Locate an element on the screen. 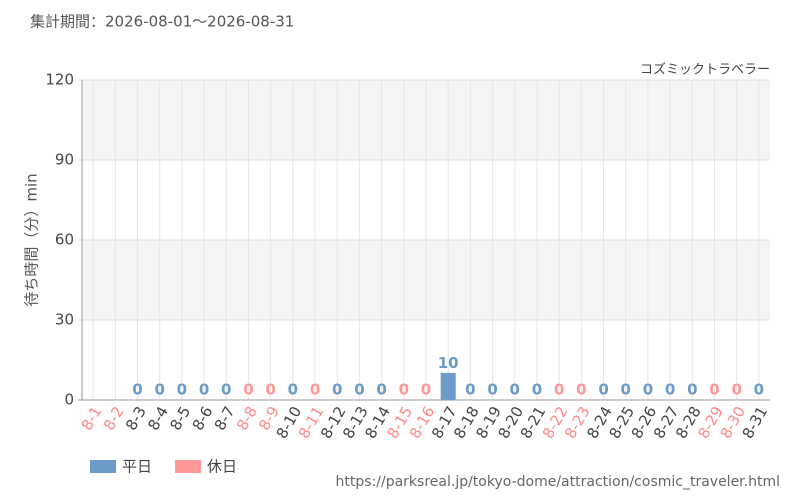 This screenshot has height=500, width=800. data-label: 10 is located at coordinates (448, 363).